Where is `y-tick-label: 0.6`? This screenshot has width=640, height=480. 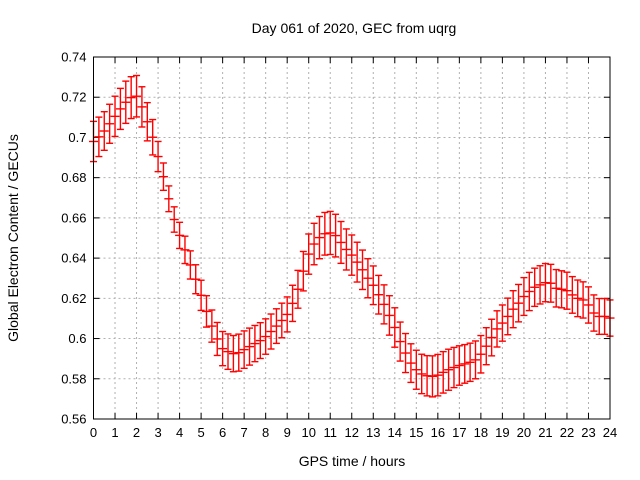 y-tick-label: 0.6 is located at coordinates (77, 338).